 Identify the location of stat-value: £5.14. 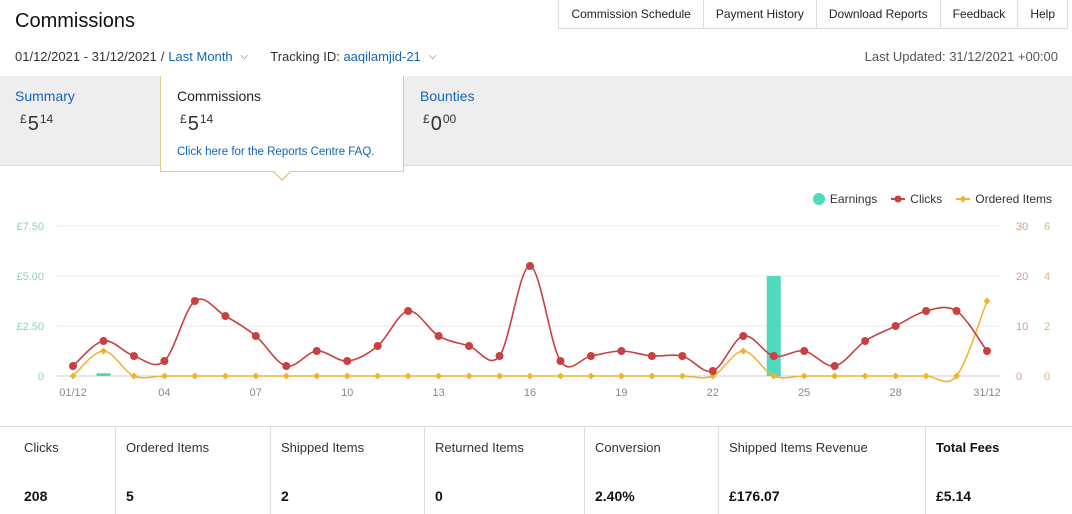
(954, 496).